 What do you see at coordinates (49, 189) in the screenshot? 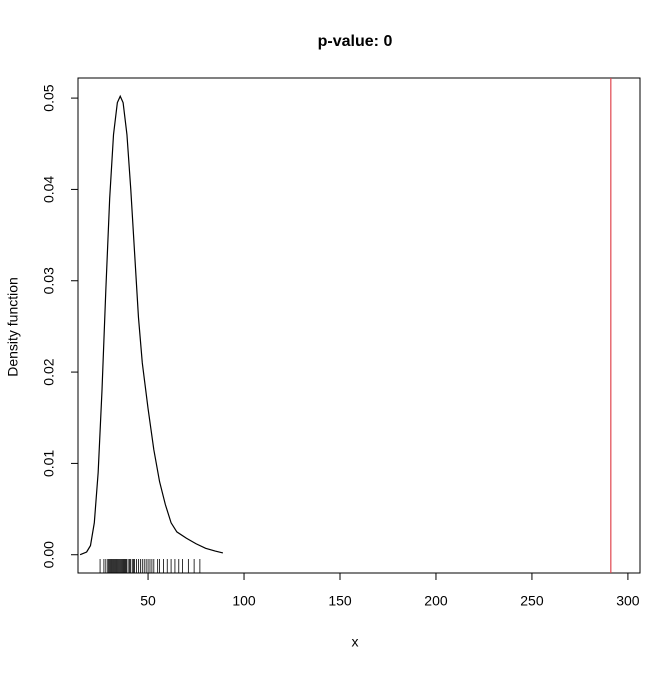
I see `y-tick-label: 0.04` at bounding box center [49, 189].